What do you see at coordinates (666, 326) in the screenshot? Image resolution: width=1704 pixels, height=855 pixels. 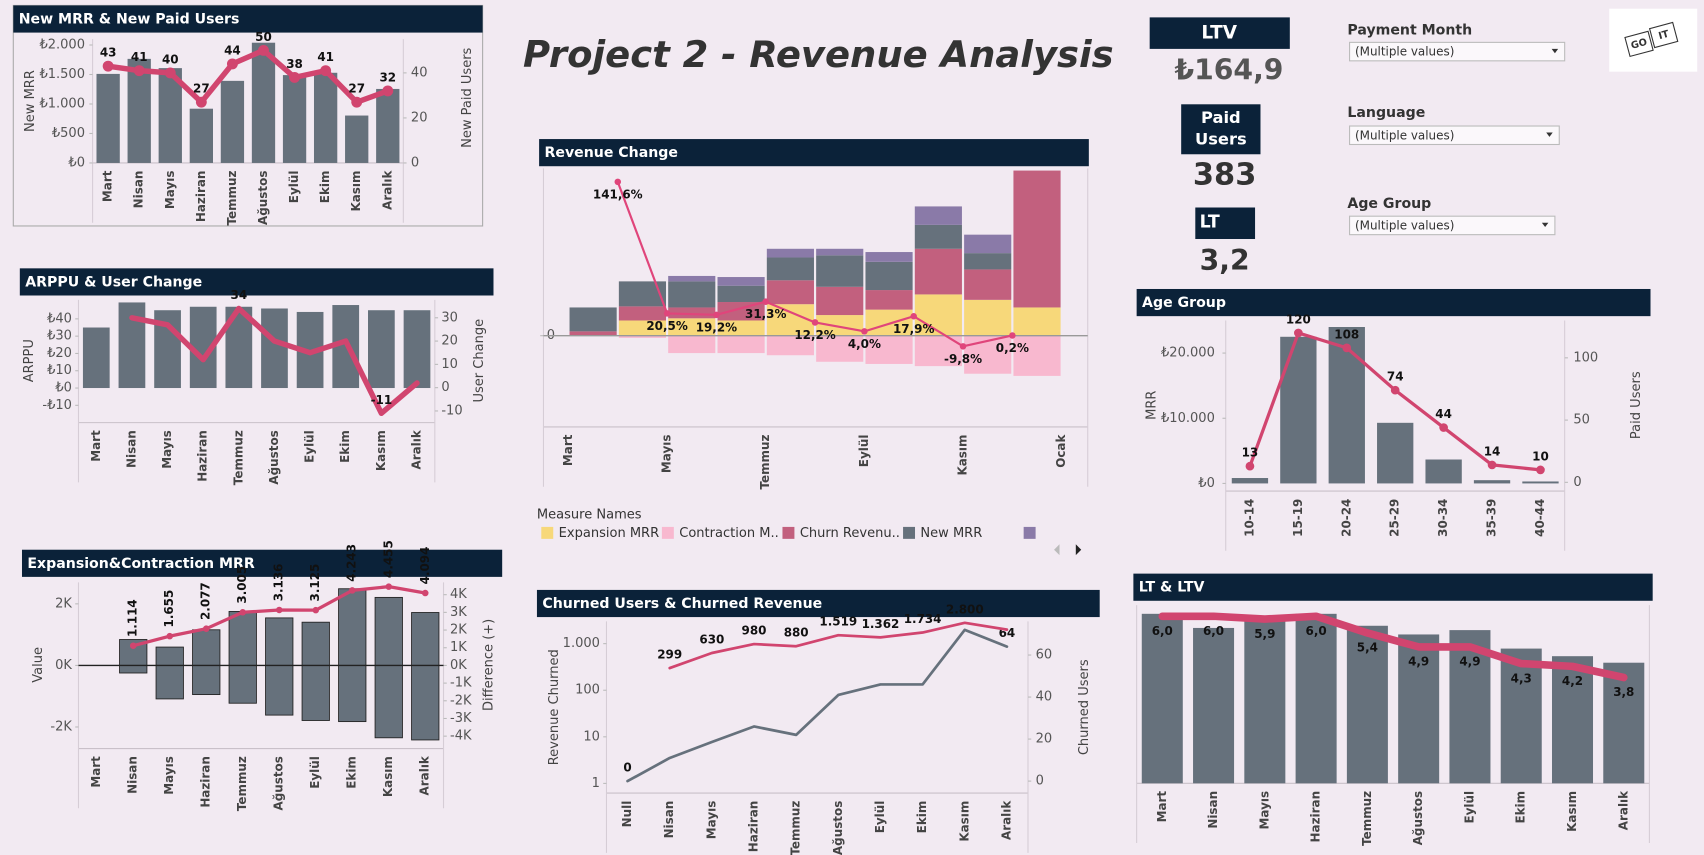 I see `data-label: 20,5%` at bounding box center [666, 326].